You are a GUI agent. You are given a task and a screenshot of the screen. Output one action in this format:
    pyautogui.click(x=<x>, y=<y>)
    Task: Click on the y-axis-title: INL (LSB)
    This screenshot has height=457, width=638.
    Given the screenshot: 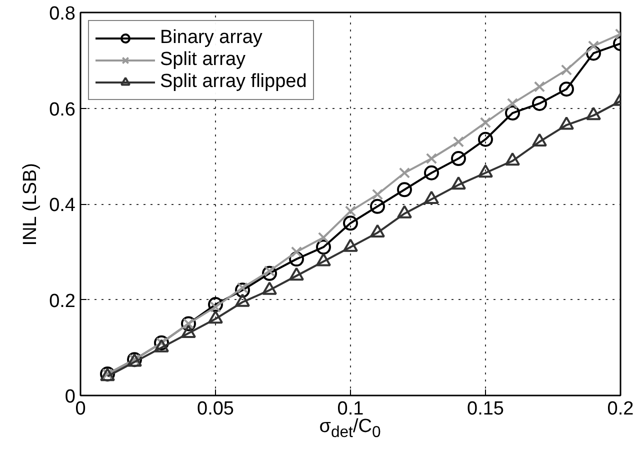 What is the action you would take?
    pyautogui.click(x=31, y=204)
    